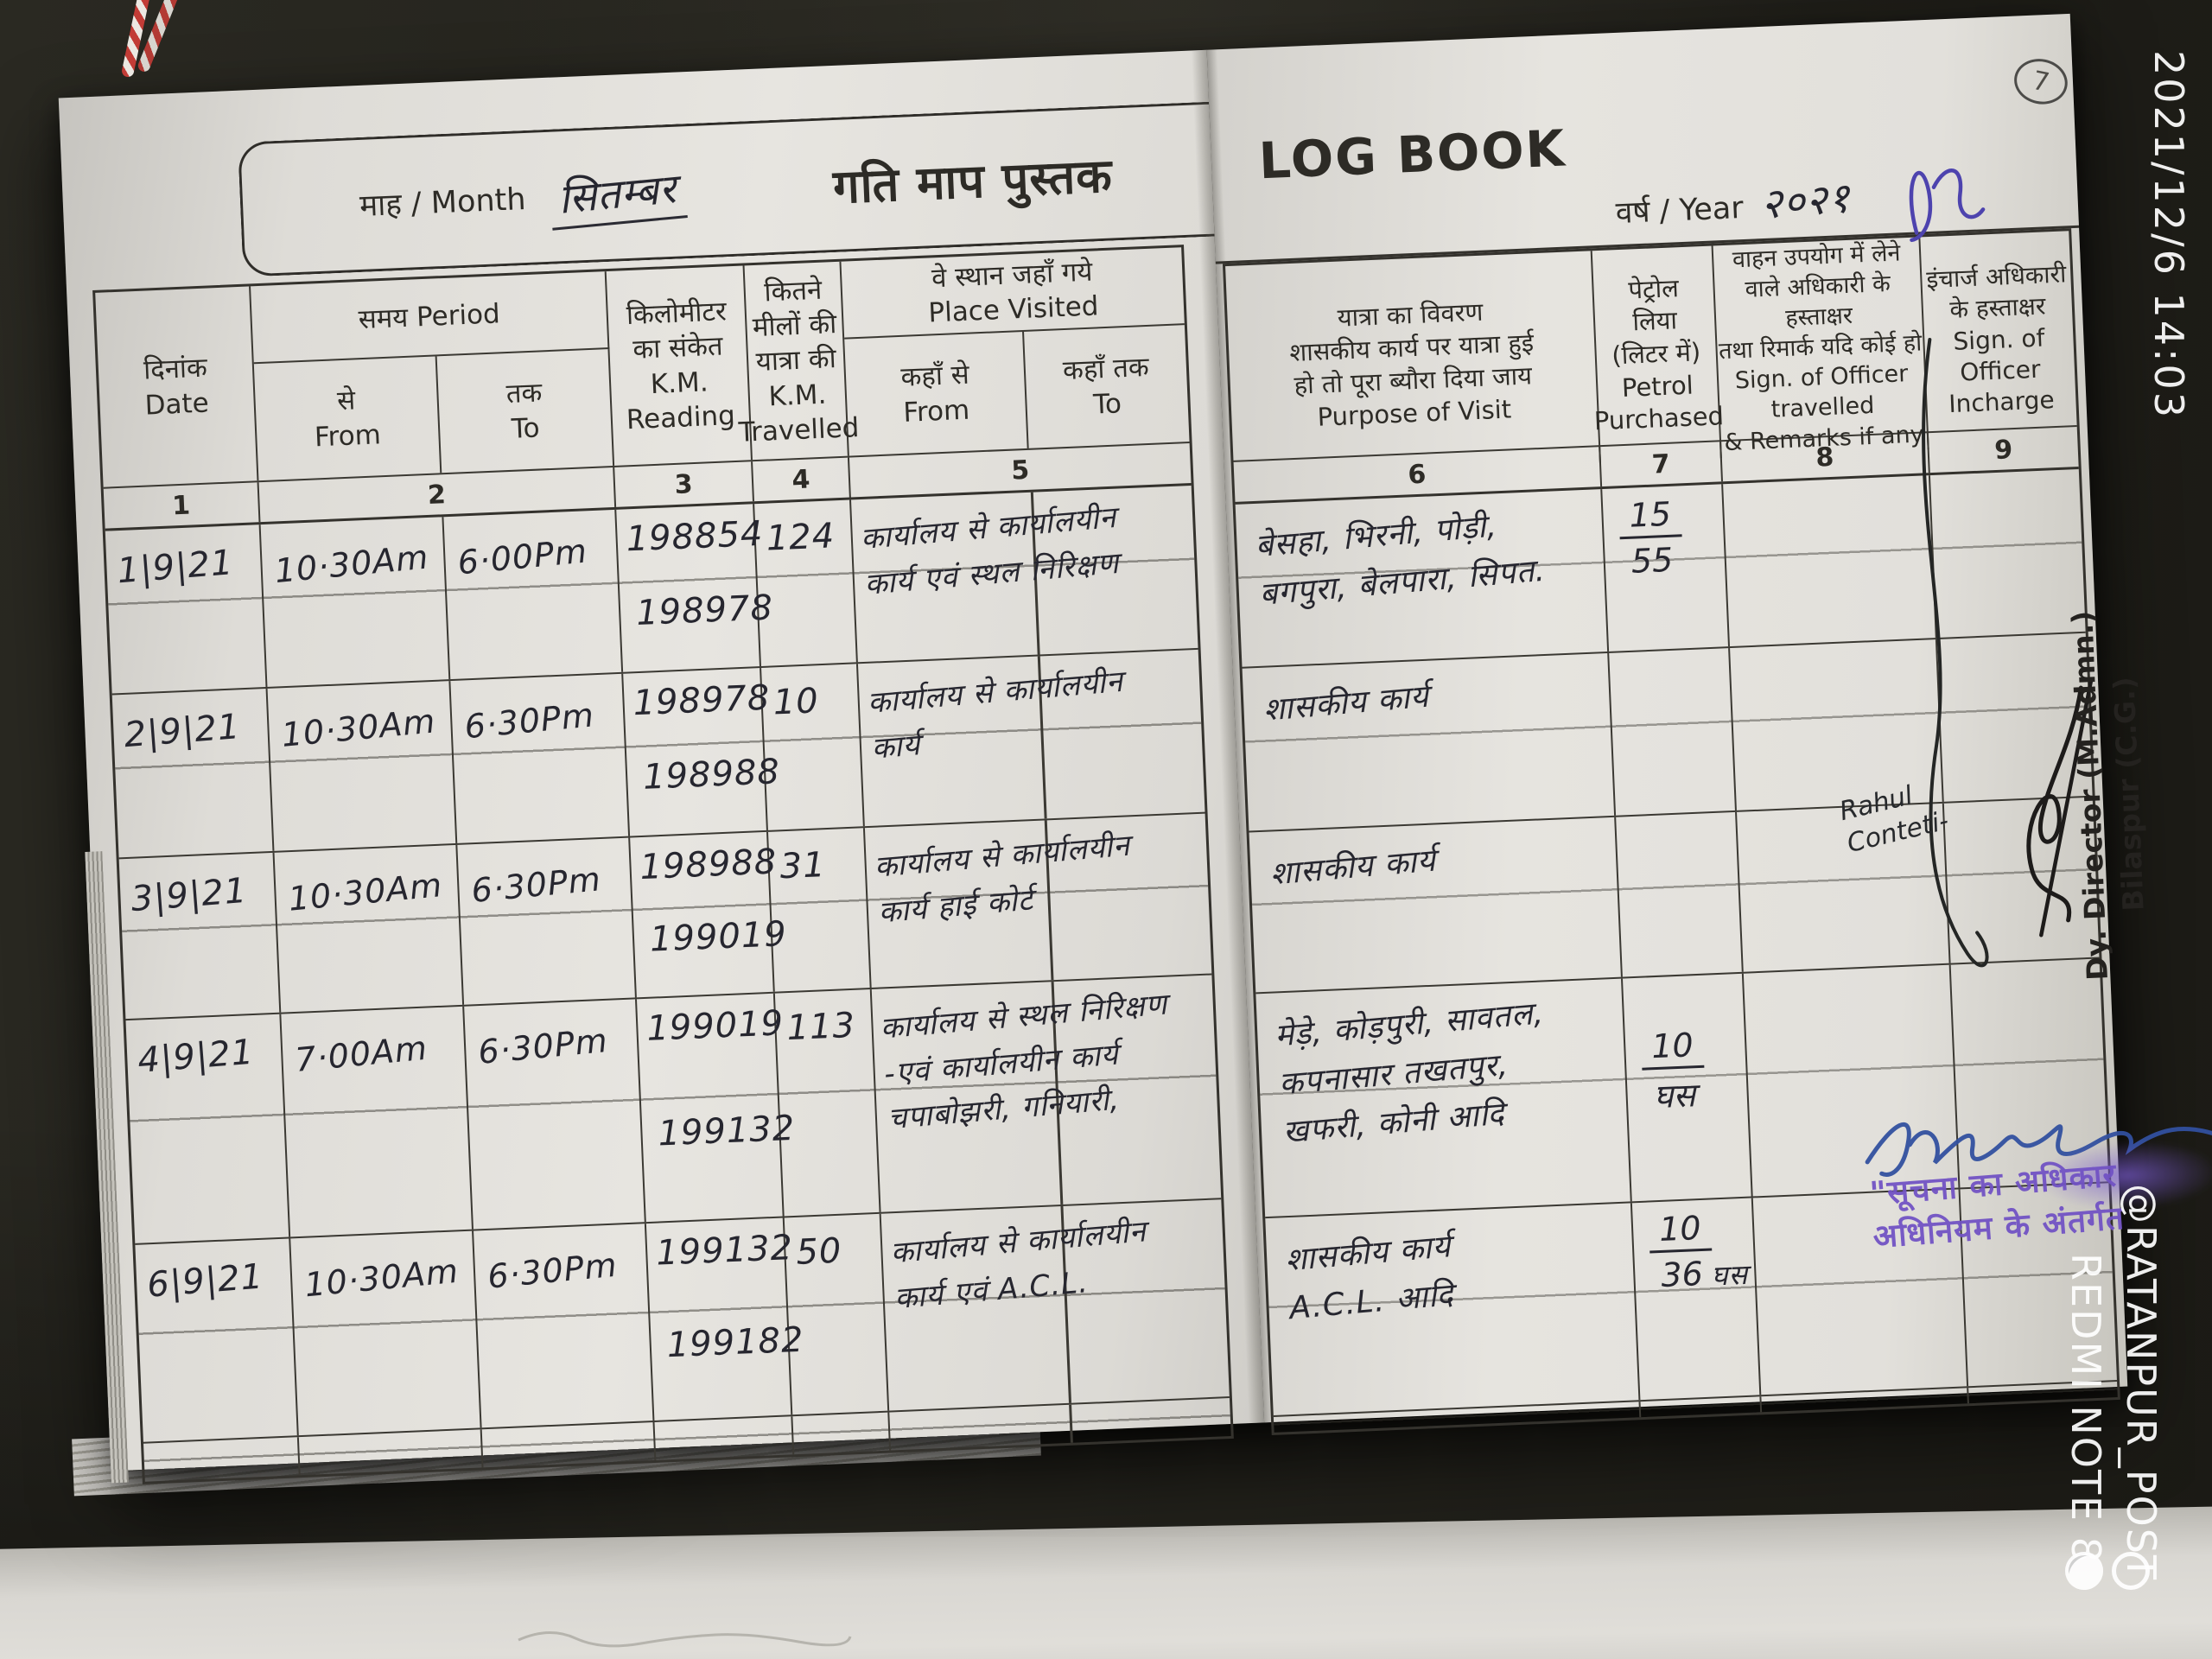 The width and height of the screenshot is (2212, 1659). I want to click on km-travelled-value: 10, so click(796, 702).